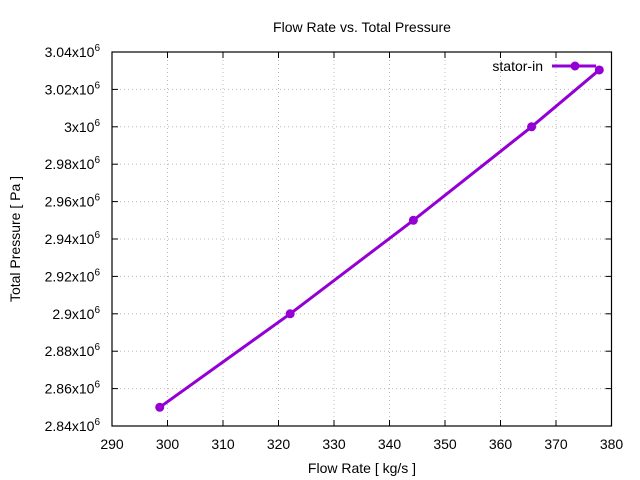  What do you see at coordinates (334, 444) in the screenshot?
I see `x-tick-label: 330` at bounding box center [334, 444].